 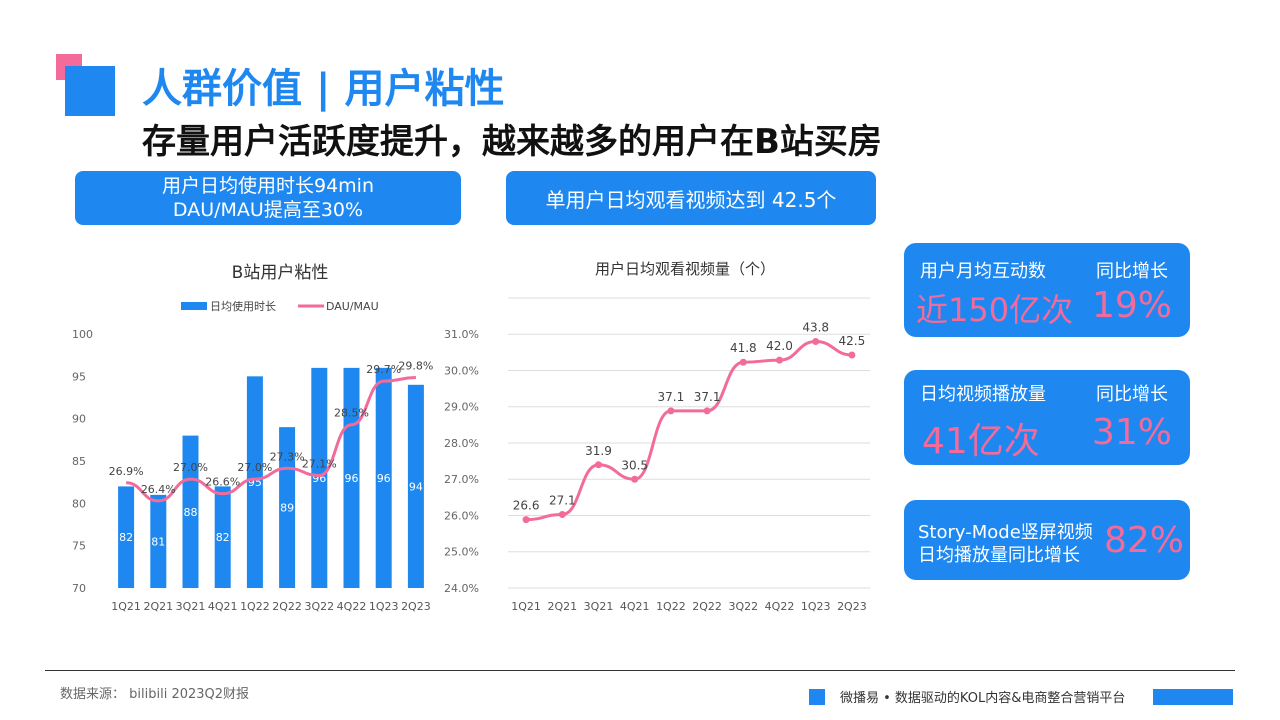 What do you see at coordinates (999, 555) in the screenshot?
I see `story-mode-label-line2: 日均播放量同比增长` at bounding box center [999, 555].